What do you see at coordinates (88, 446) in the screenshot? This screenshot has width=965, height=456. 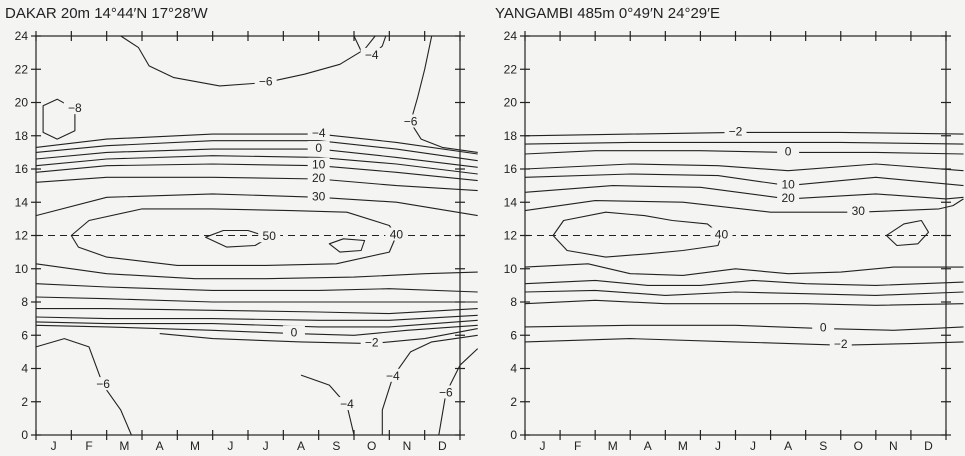 I see `x-tick-label: F` at bounding box center [88, 446].